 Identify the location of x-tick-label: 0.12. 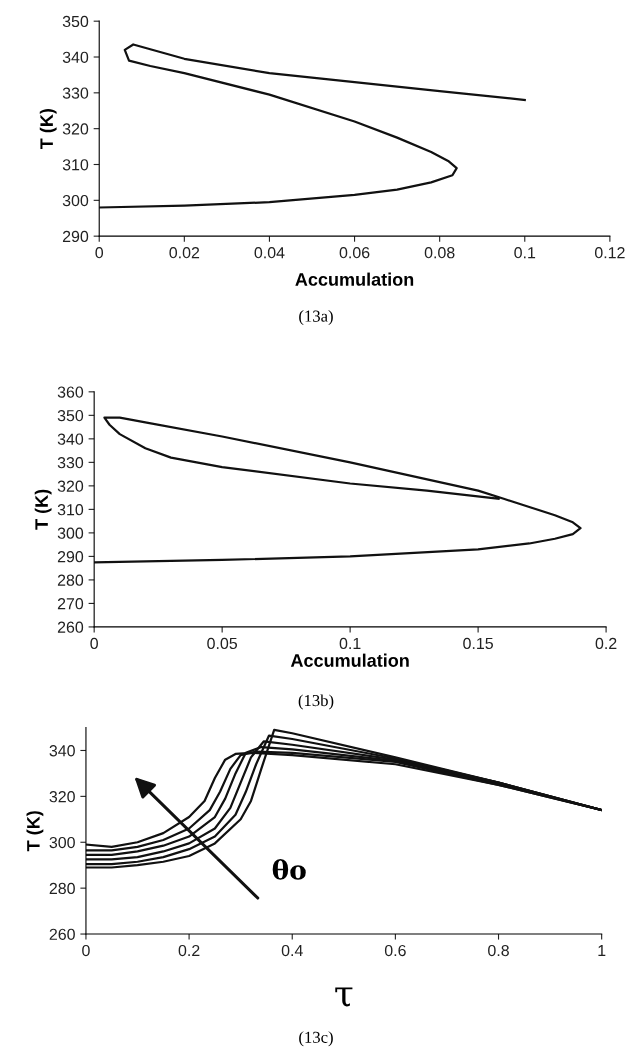
(609, 253).